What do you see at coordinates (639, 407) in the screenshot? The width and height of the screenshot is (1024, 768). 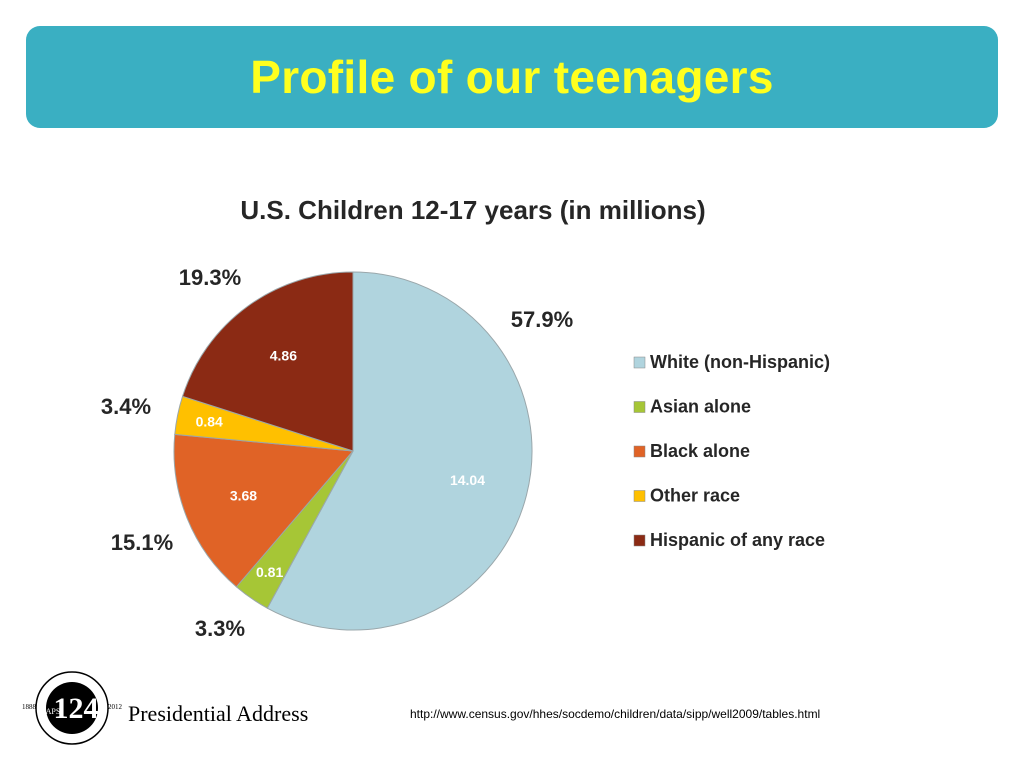 I see `legend-swatch-asian-alone` at bounding box center [639, 407].